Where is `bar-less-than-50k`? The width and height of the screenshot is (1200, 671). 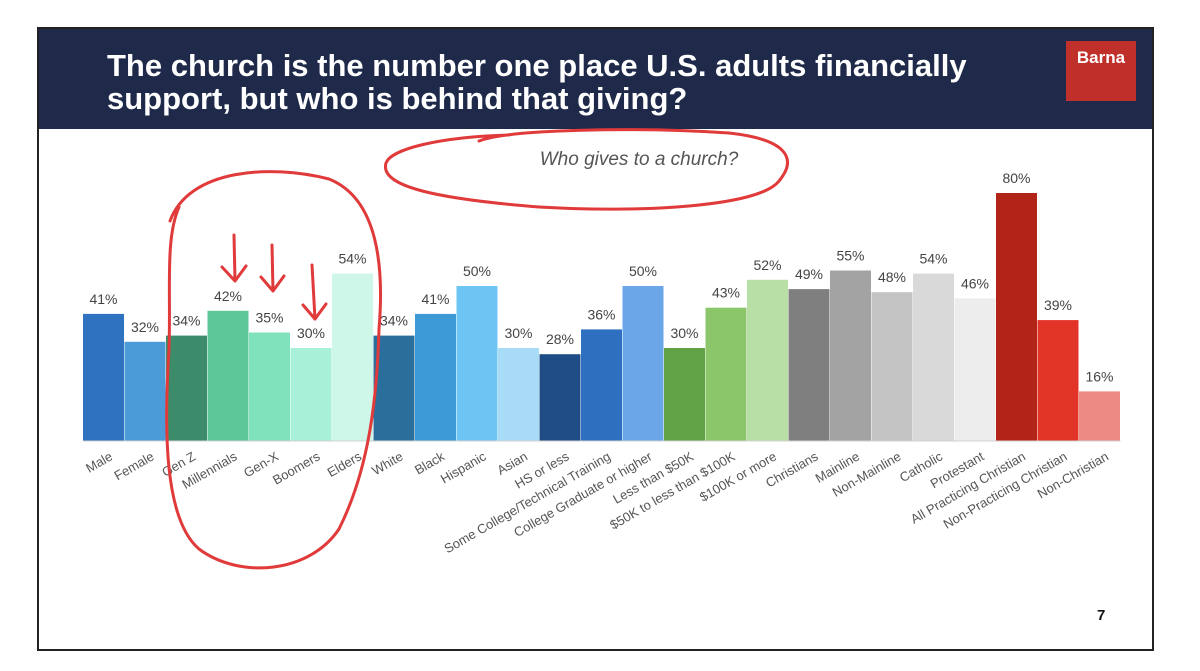 bar-less-than-50k is located at coordinates (684, 394).